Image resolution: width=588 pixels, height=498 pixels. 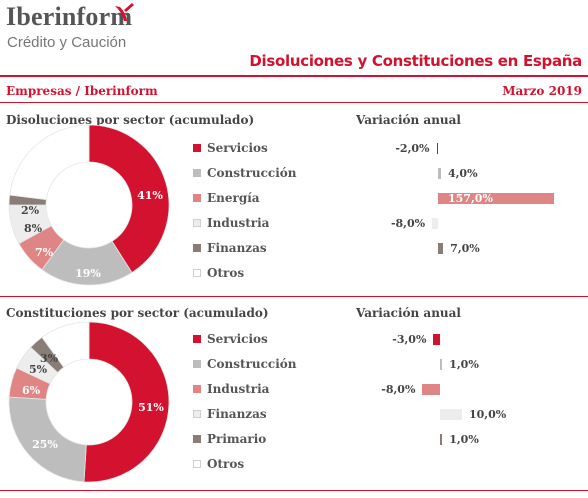 What do you see at coordinates (408, 120) in the screenshot?
I see `bar-title-disoluciones: Variación anual` at bounding box center [408, 120].